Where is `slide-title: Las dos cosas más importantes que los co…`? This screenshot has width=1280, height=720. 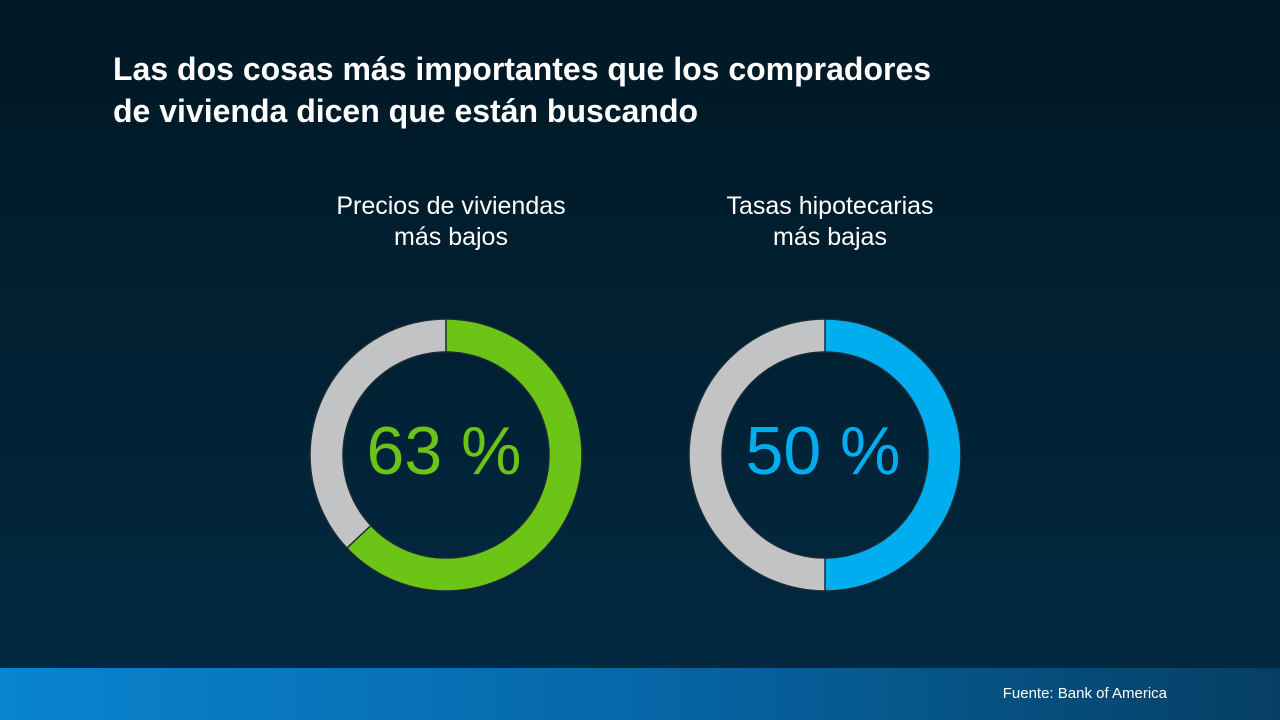 slide-title: Las dos cosas más importantes que los co… is located at coordinates (522, 90).